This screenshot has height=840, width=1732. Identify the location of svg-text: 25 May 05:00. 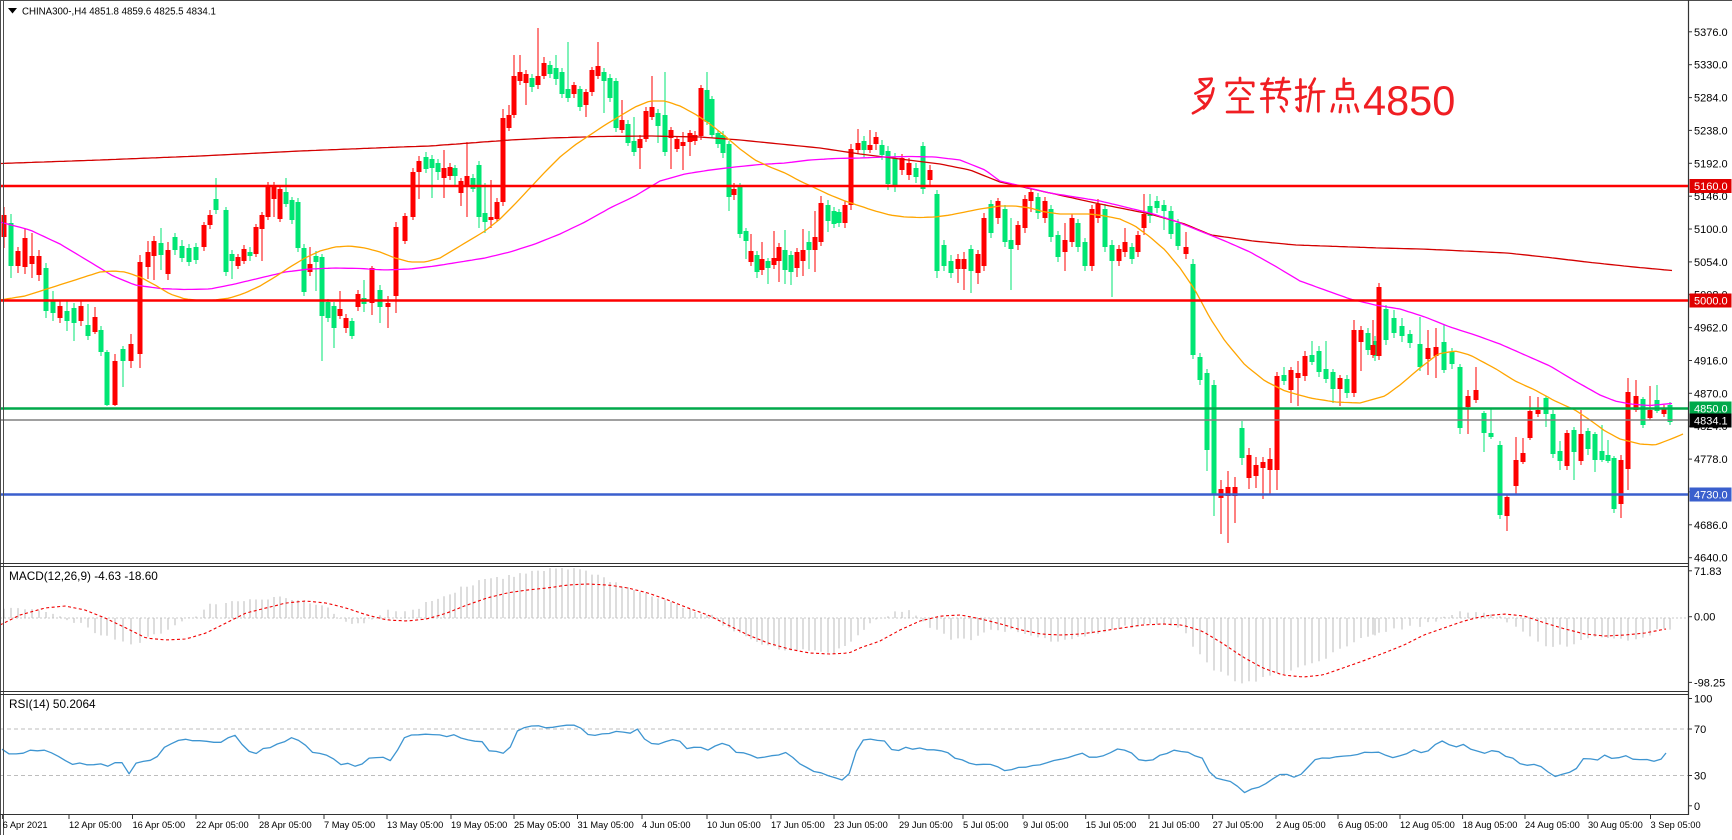
(542, 825).